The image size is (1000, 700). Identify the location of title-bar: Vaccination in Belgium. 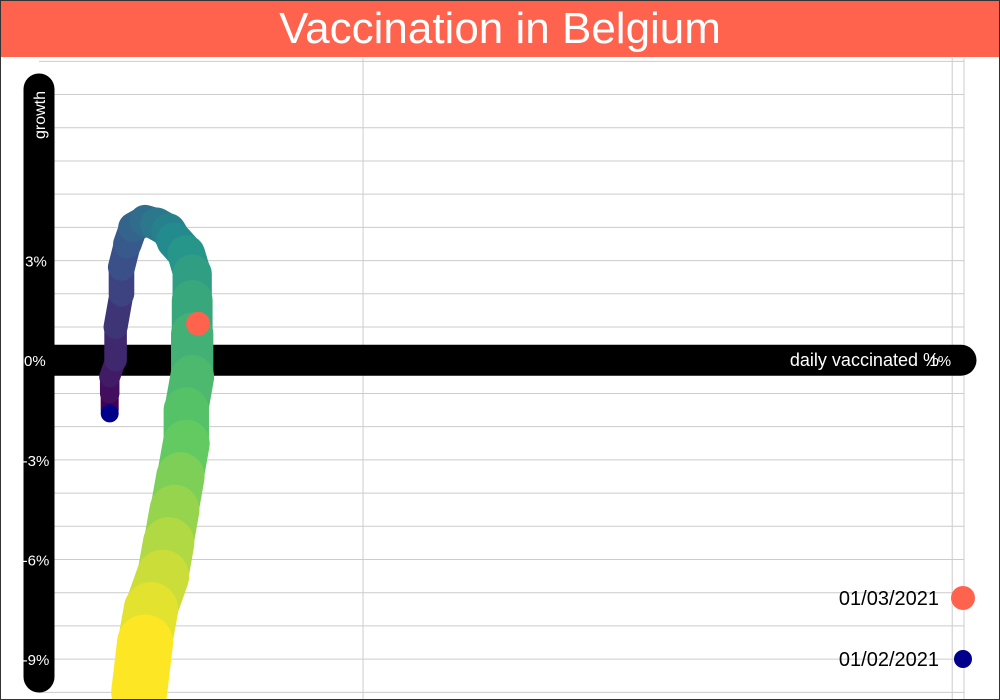
(500, 29).